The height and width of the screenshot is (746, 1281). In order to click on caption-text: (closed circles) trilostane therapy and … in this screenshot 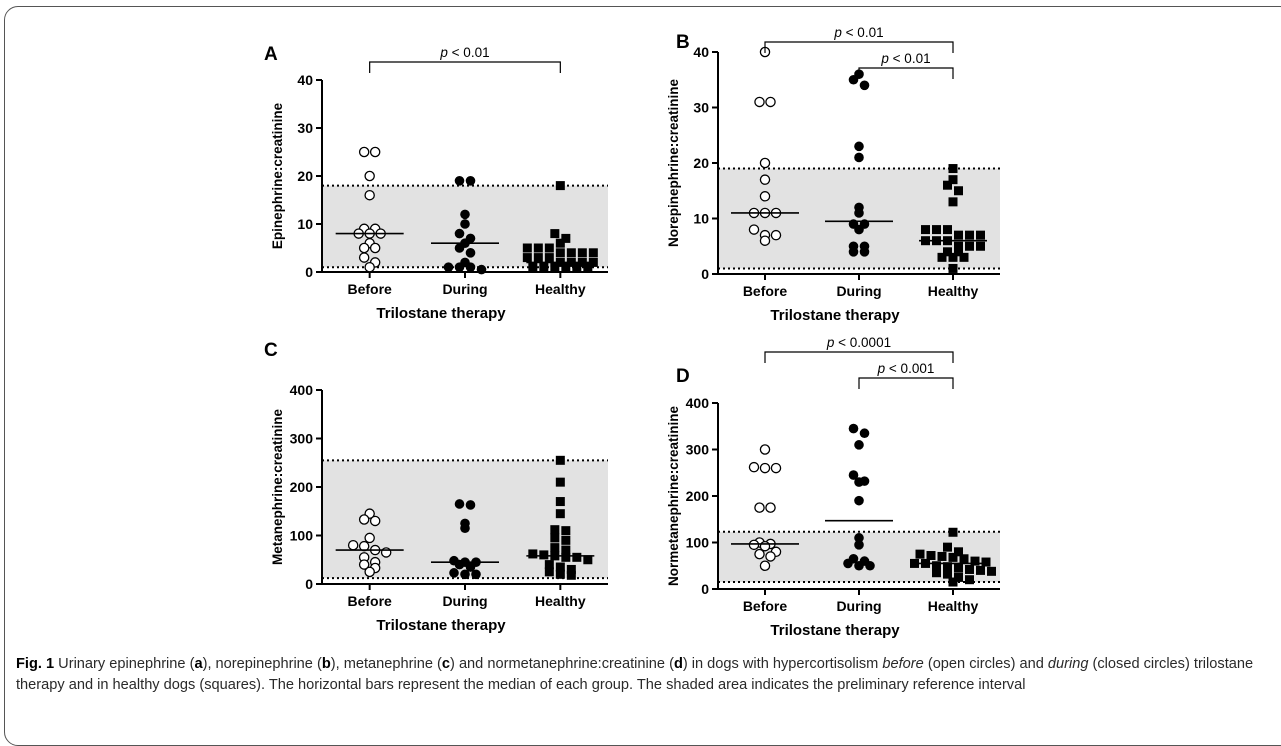, I will do `click(635, 674)`.